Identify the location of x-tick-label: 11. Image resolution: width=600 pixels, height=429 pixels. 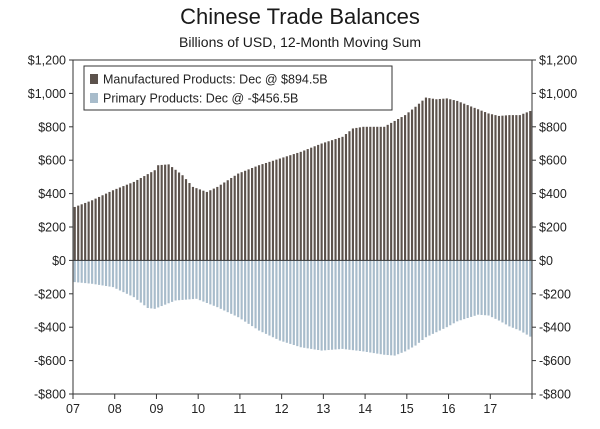
(239, 409).